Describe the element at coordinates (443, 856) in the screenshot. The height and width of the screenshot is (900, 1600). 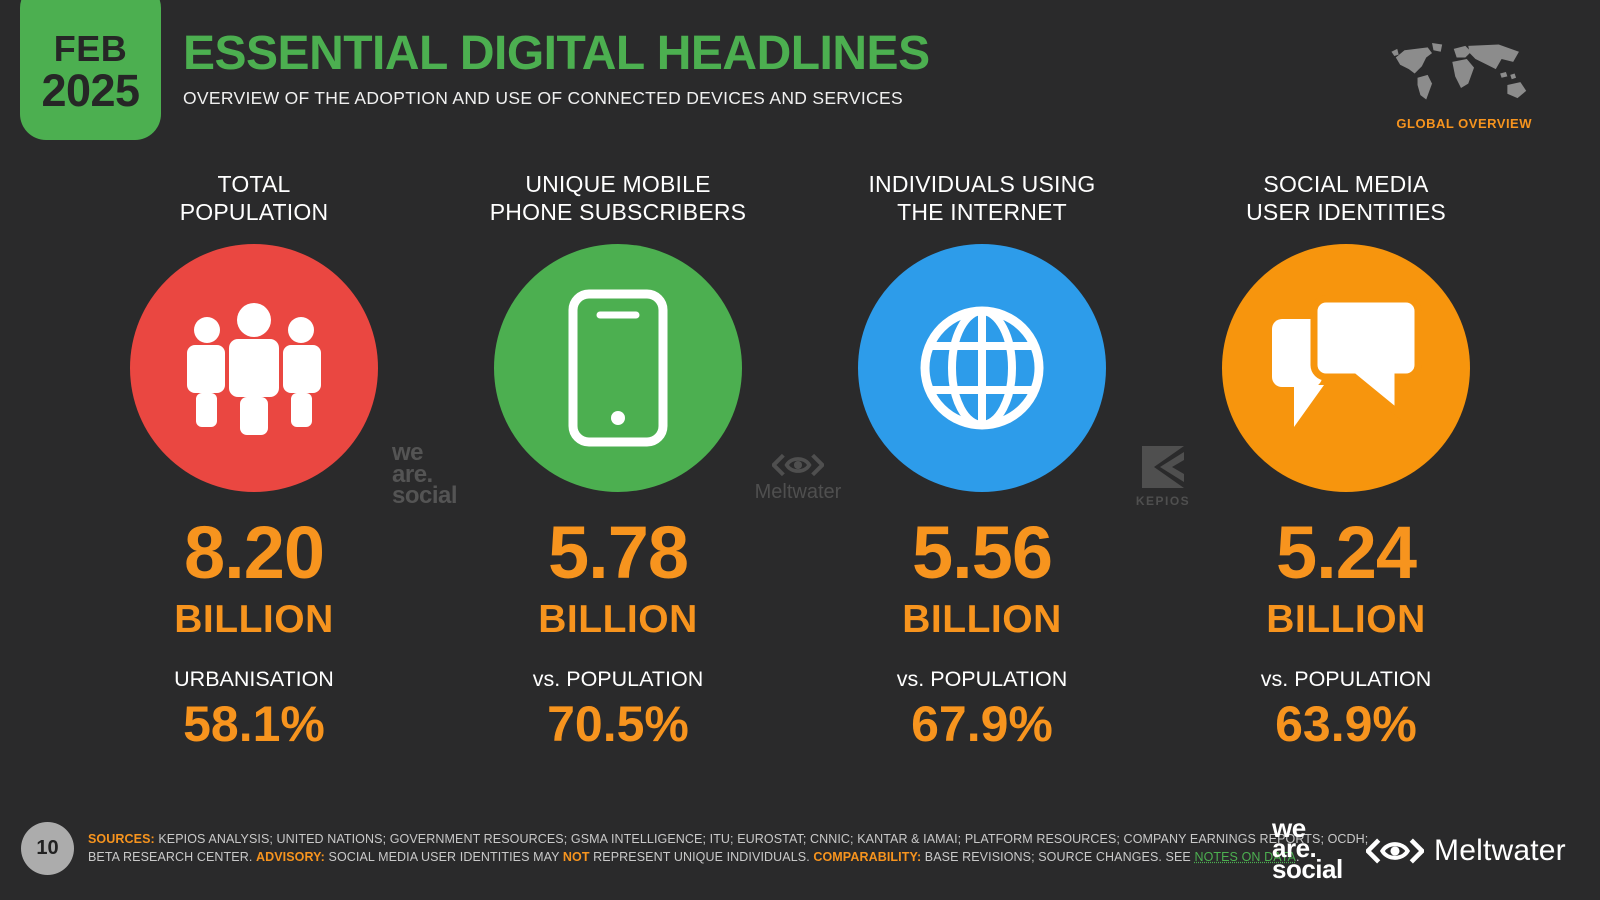
I see `advisory-body: SOCIAL MEDIA USER IDENTITIES MAY` at that location.